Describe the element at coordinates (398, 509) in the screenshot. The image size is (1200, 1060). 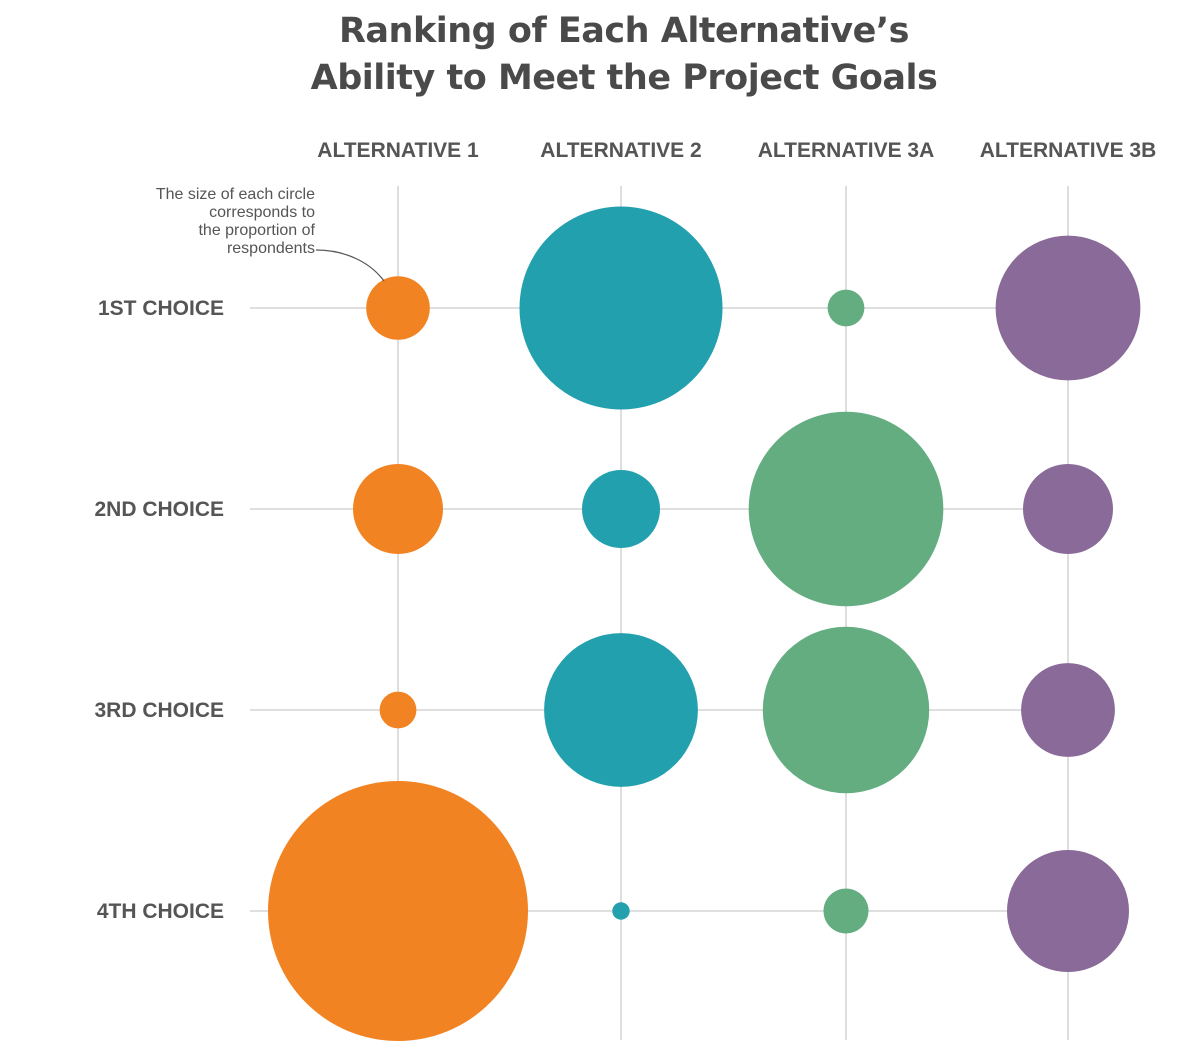
I see `bubble-alternative-1-2nd-choice` at that location.